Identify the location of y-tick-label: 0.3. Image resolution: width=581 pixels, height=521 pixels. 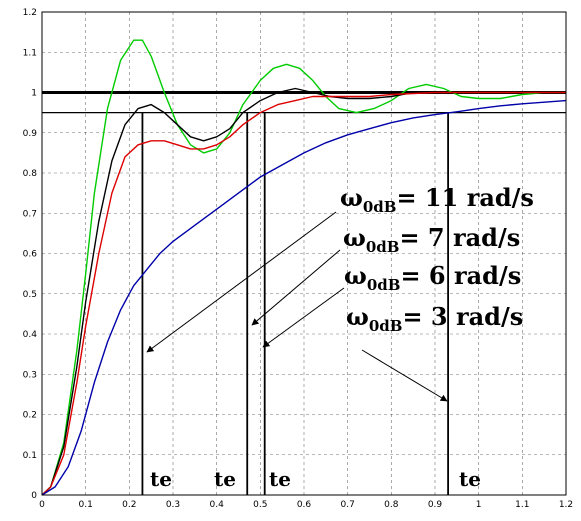
(30, 375).